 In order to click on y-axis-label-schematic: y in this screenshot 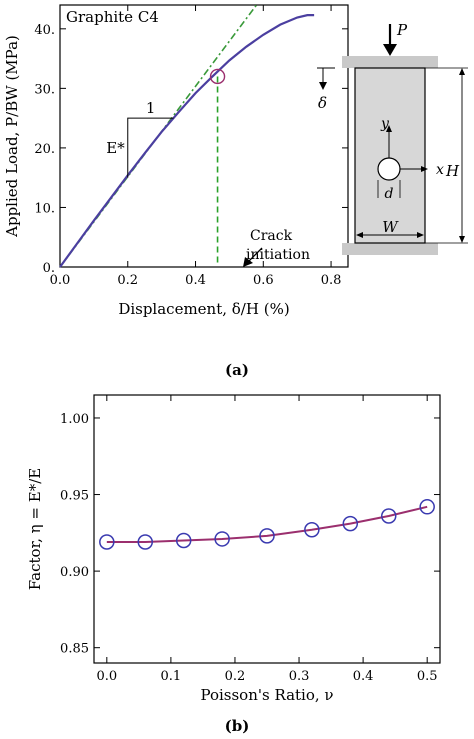, I will do `click(385, 124)`.